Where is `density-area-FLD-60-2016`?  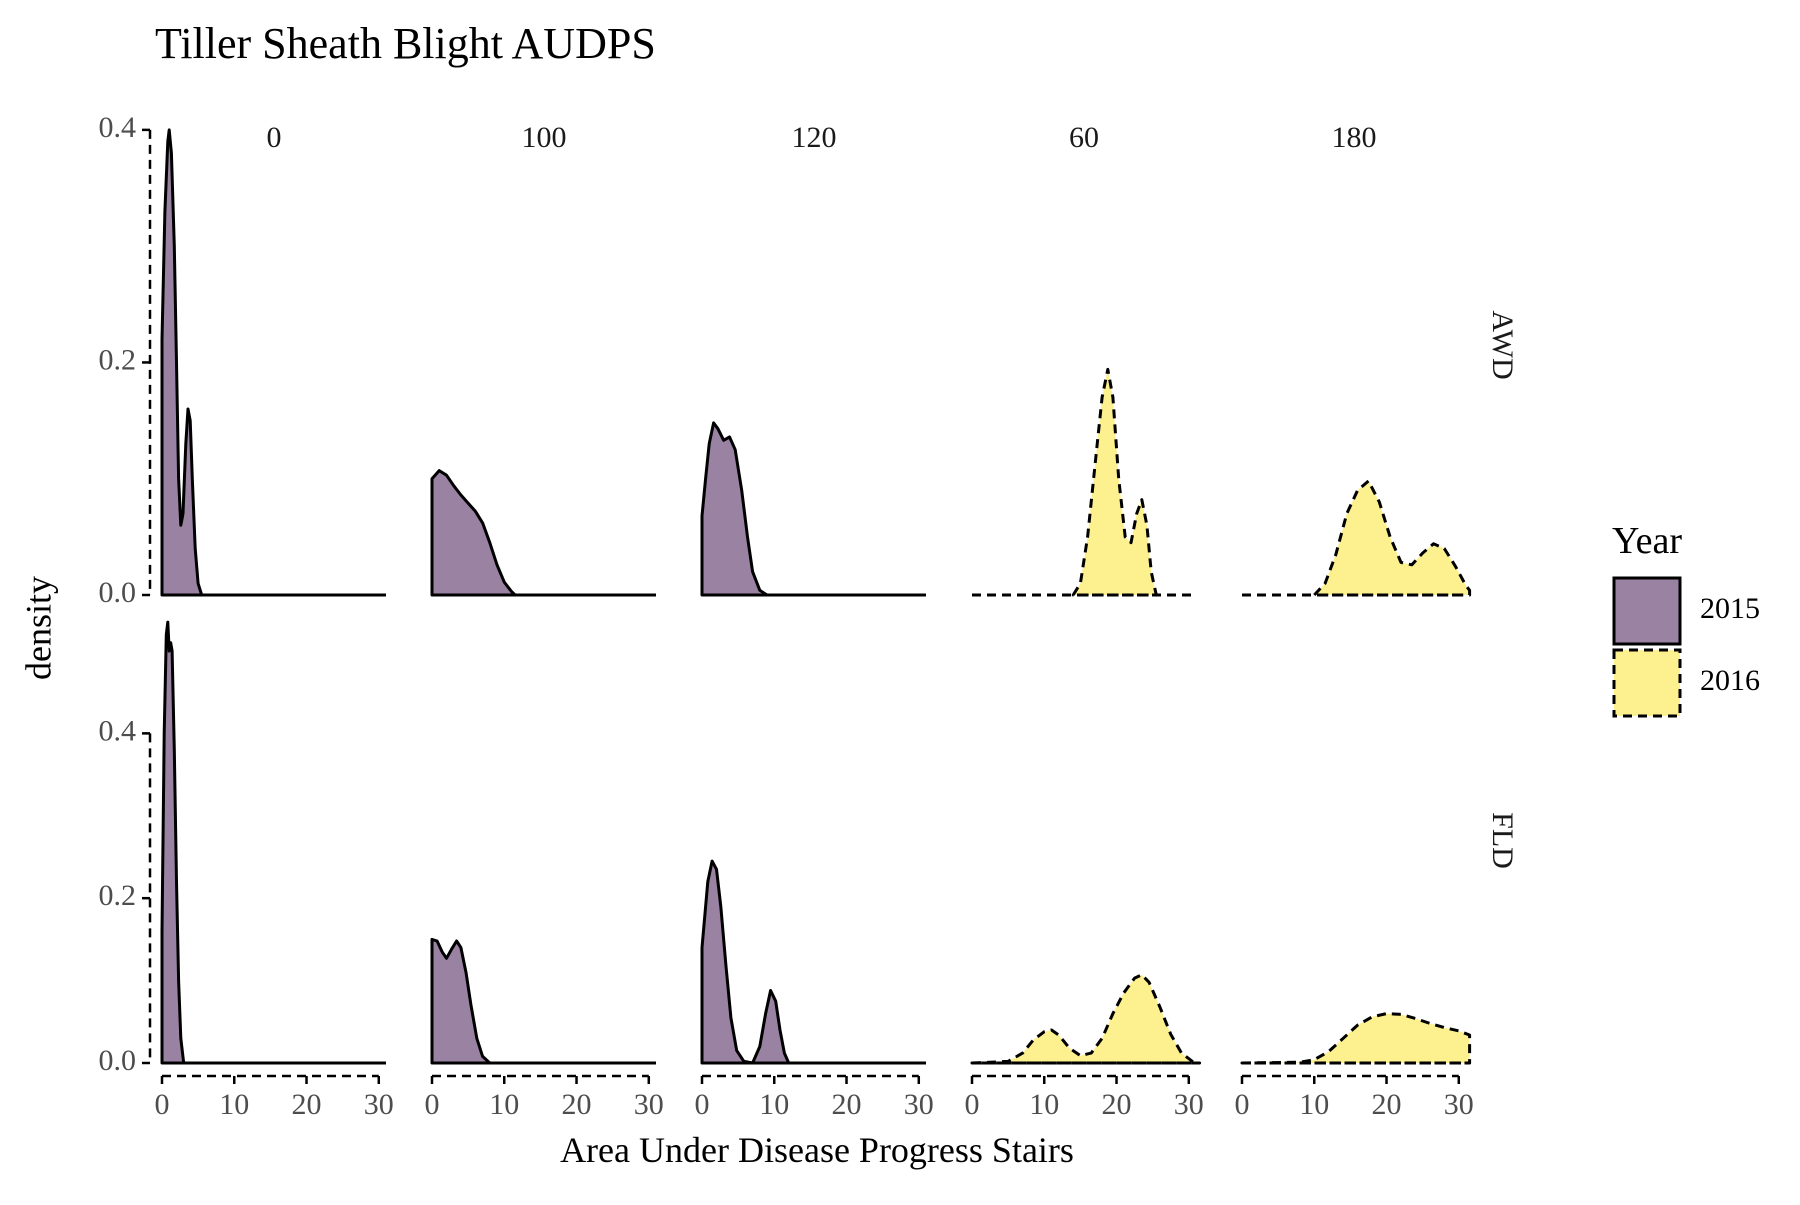 density-area-FLD-60-2016 is located at coordinates (1086, 1019).